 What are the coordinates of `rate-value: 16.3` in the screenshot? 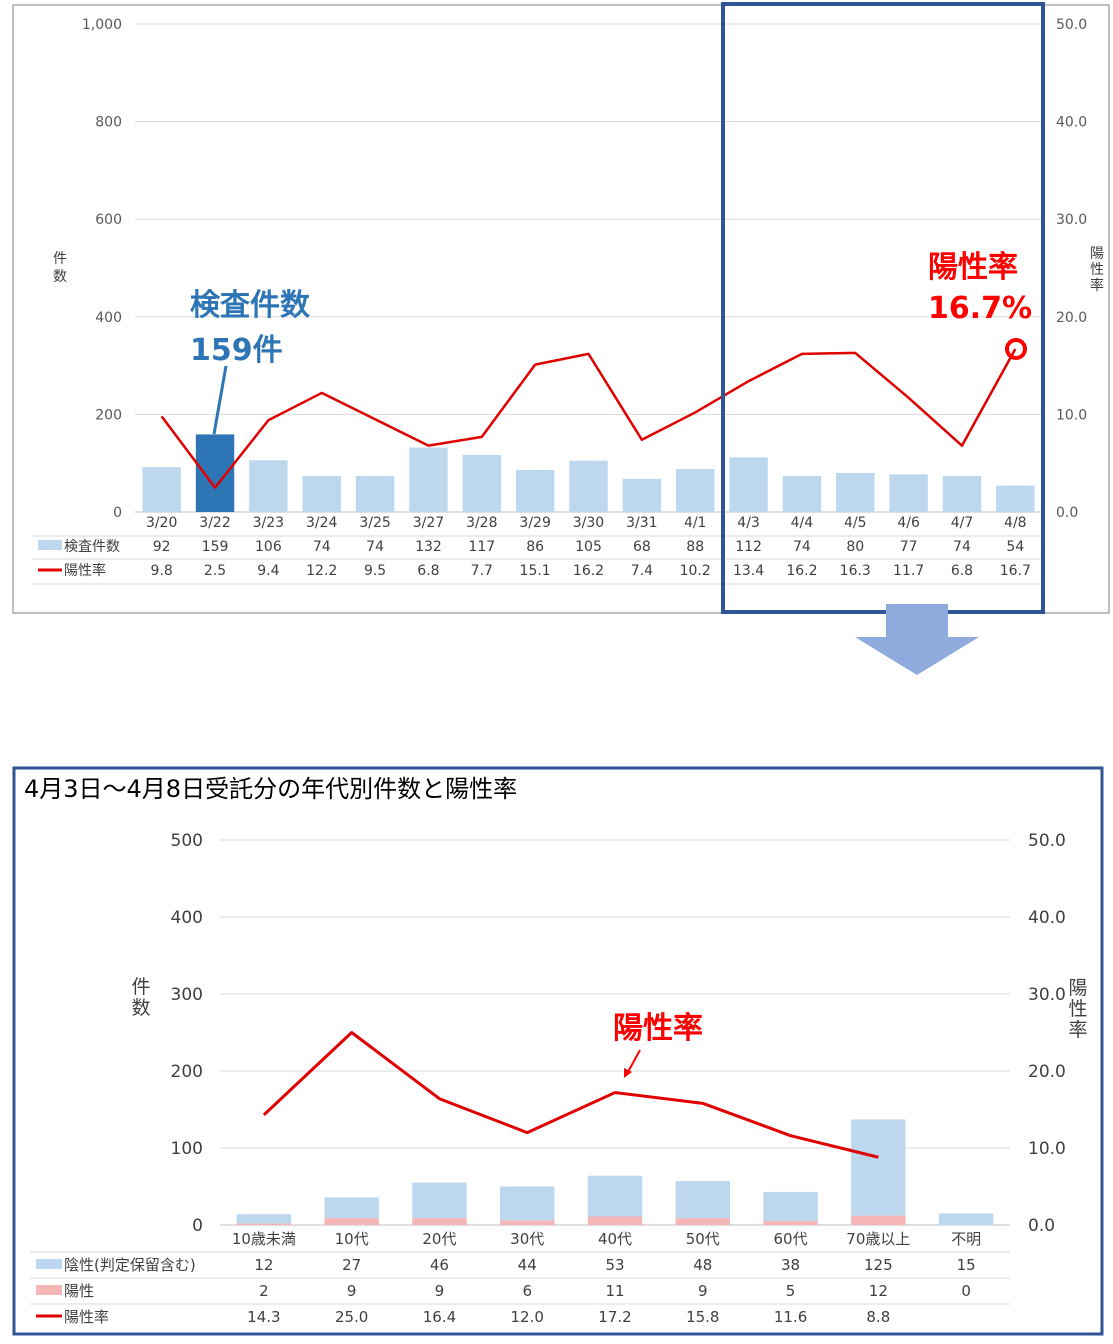 It's located at (855, 571).